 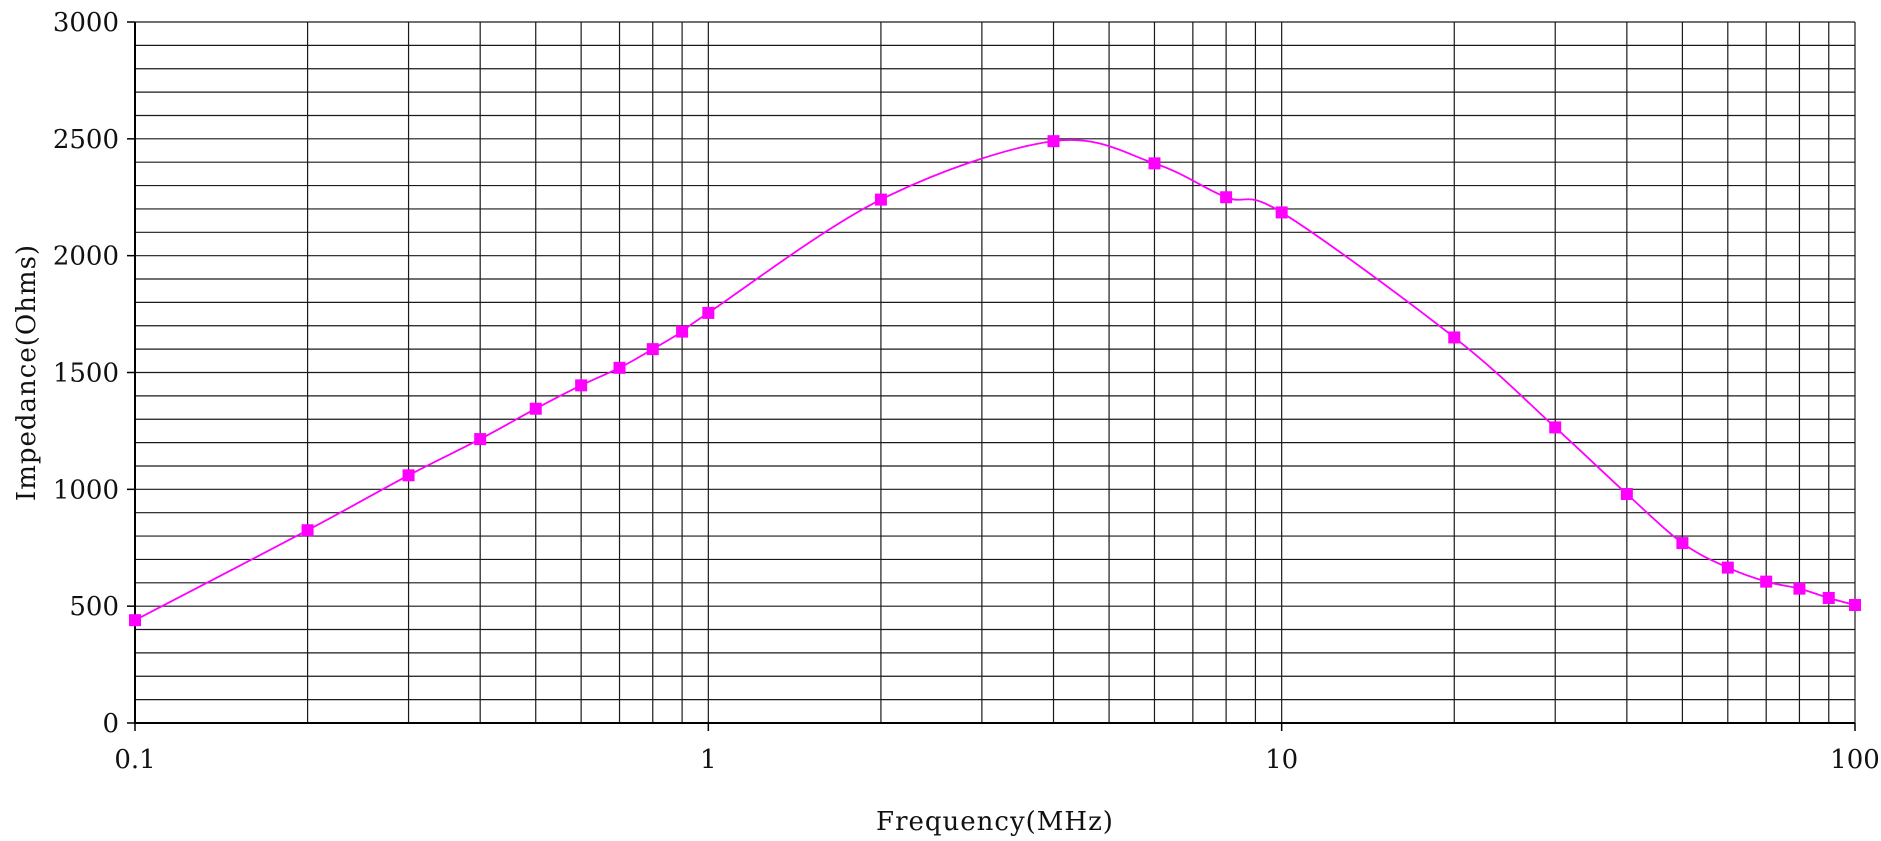 What do you see at coordinates (86, 23) in the screenshot?
I see `y-tick-label: 3000` at bounding box center [86, 23].